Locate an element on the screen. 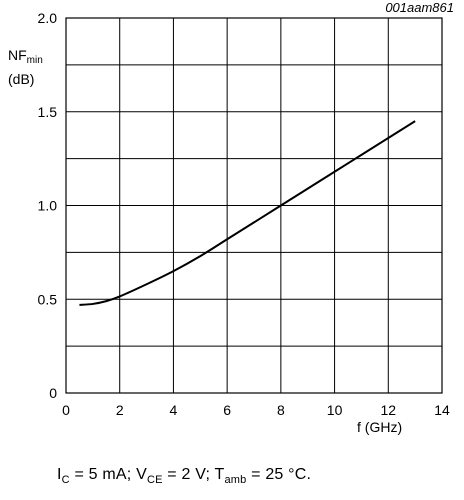 The height and width of the screenshot is (500, 464). x-axis-label: f (GHz) is located at coordinates (380, 427).